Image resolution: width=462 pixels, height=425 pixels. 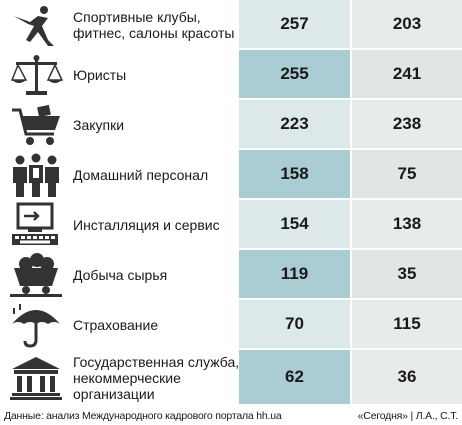 What do you see at coordinates (154, 25) in the screenshot?
I see `row-label: Спортивные клубы, фитнес, салоны красоты` at bounding box center [154, 25].